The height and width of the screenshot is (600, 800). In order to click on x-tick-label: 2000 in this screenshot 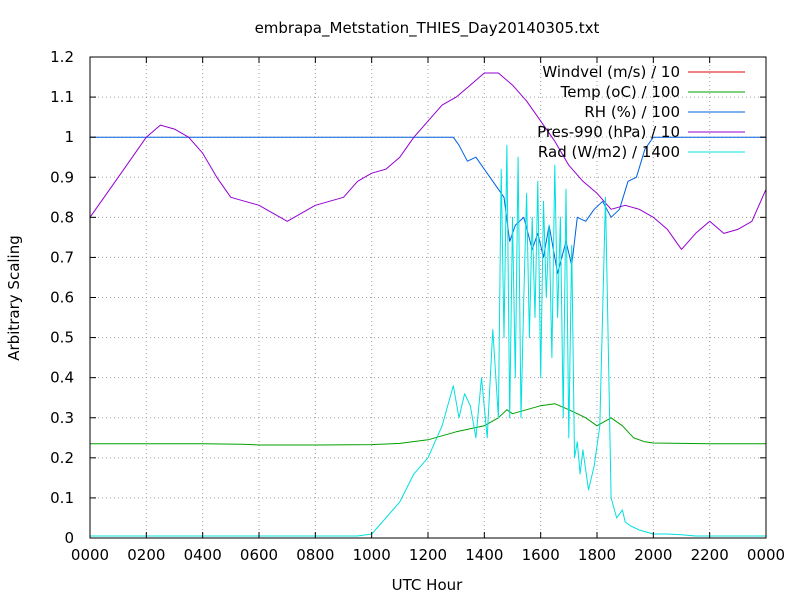, I will do `click(653, 555)`.